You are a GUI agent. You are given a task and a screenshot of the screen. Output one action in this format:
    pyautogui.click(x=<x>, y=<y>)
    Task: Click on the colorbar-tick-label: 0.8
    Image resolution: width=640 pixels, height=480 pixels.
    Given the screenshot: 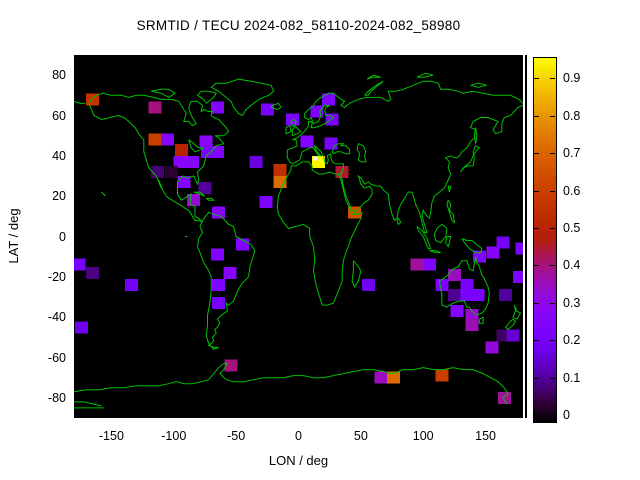 What is the action you would take?
    pyautogui.click(x=572, y=115)
    